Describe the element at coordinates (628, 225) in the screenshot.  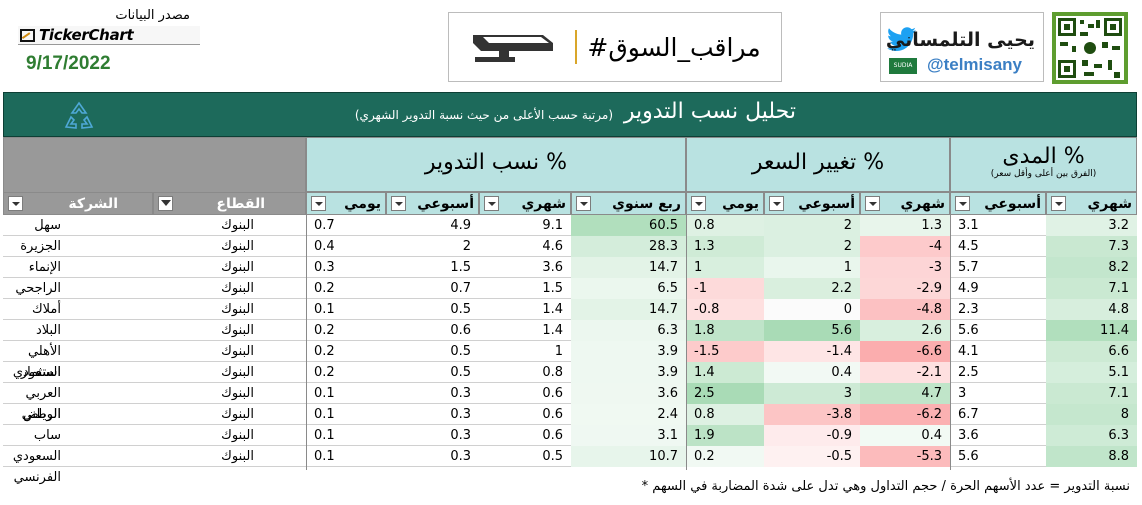
I see `cell-t-quarterly: 60.5` at that location.